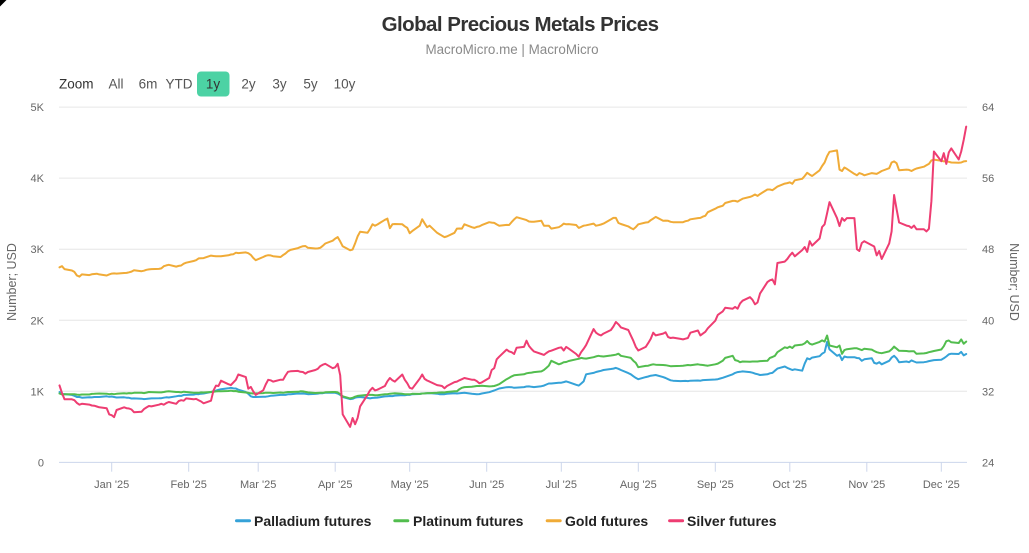 Image resolution: width=1029 pixels, height=553 pixels. I want to click on svg-text: 5K, so click(38, 108).